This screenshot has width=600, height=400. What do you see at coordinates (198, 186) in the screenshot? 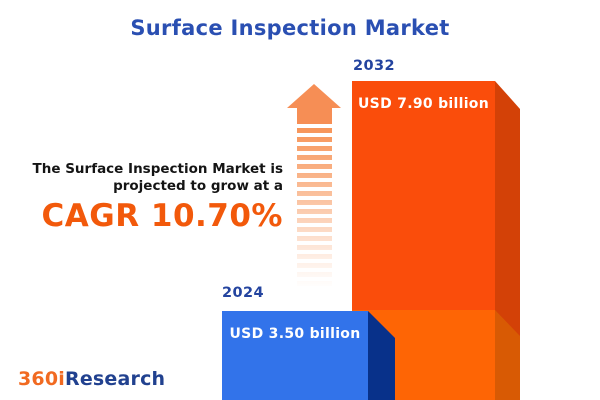
I see `annotation-line2: projected to grow at a` at bounding box center [198, 186].